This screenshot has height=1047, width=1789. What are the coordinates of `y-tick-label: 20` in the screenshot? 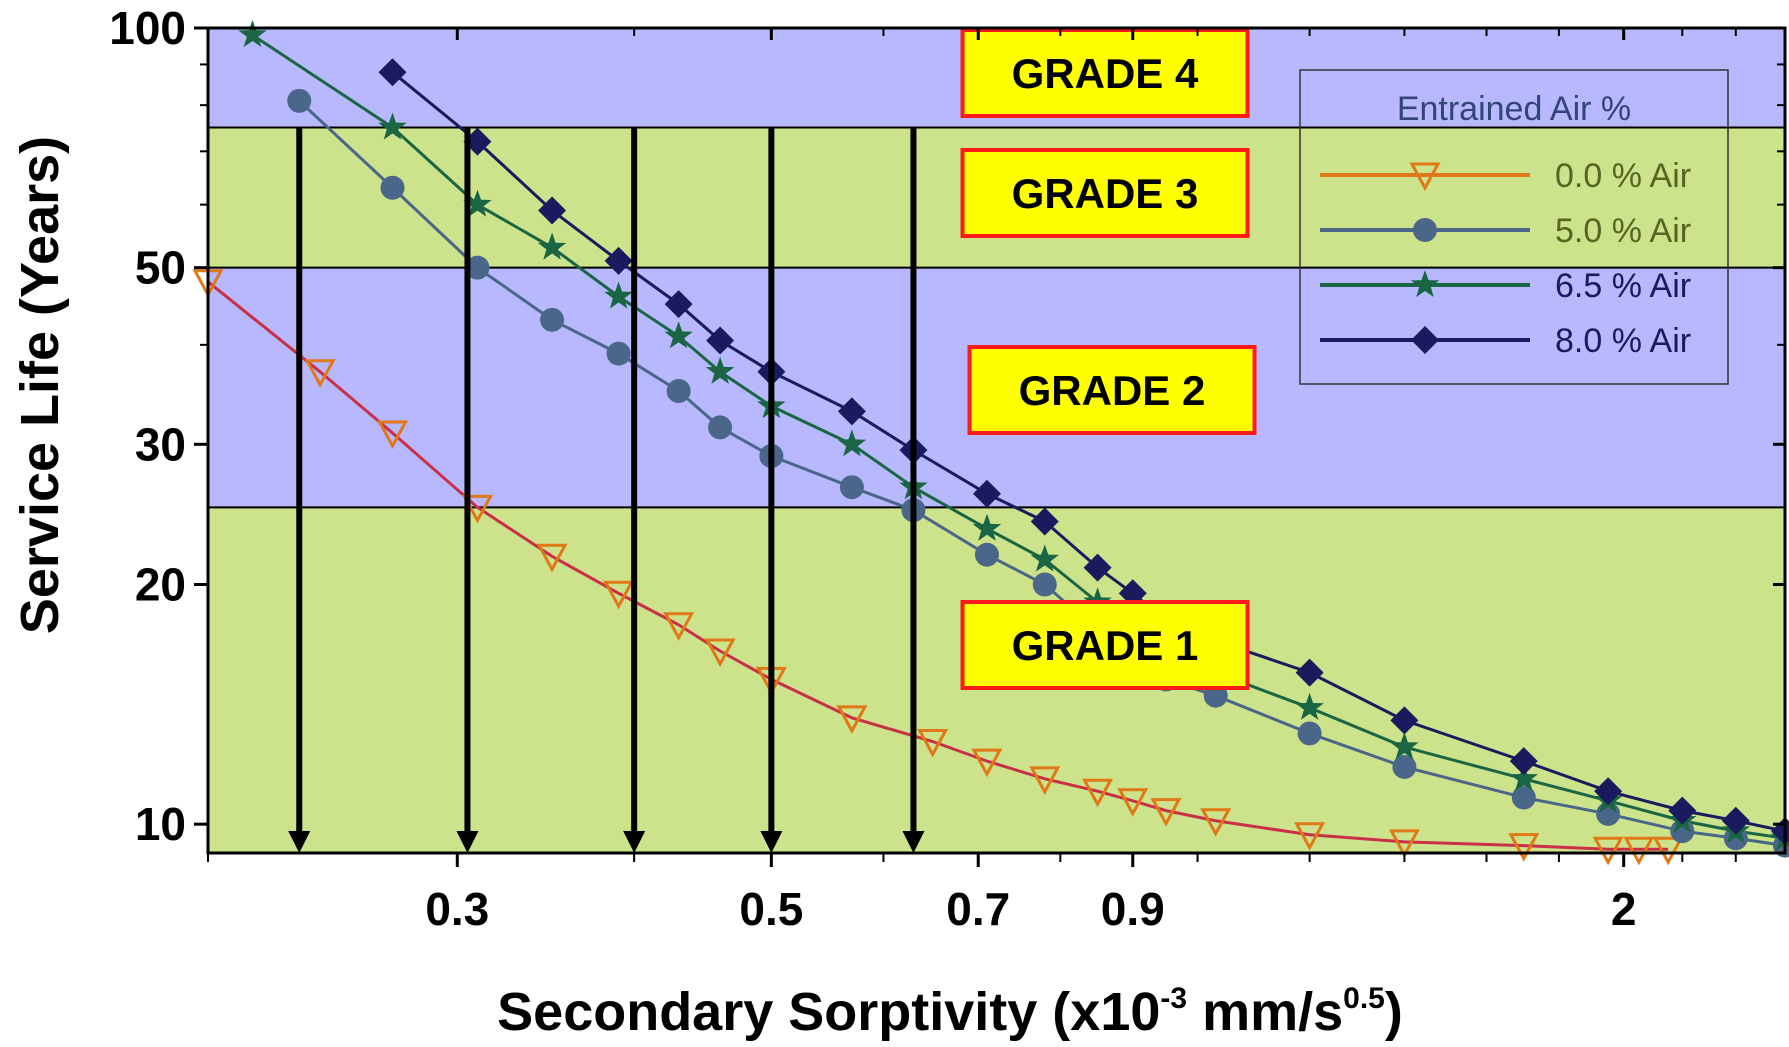 It's located at (160, 584).